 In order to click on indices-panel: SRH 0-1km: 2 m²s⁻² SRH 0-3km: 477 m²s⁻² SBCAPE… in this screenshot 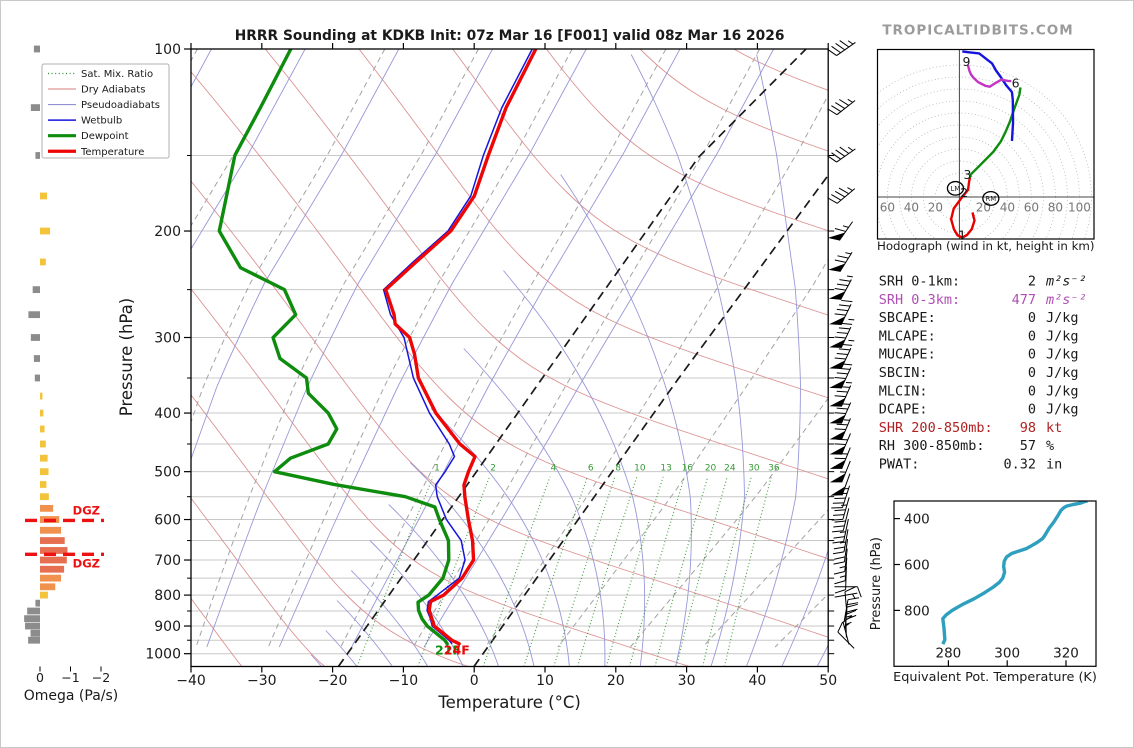, I will do `click(983, 373)`.